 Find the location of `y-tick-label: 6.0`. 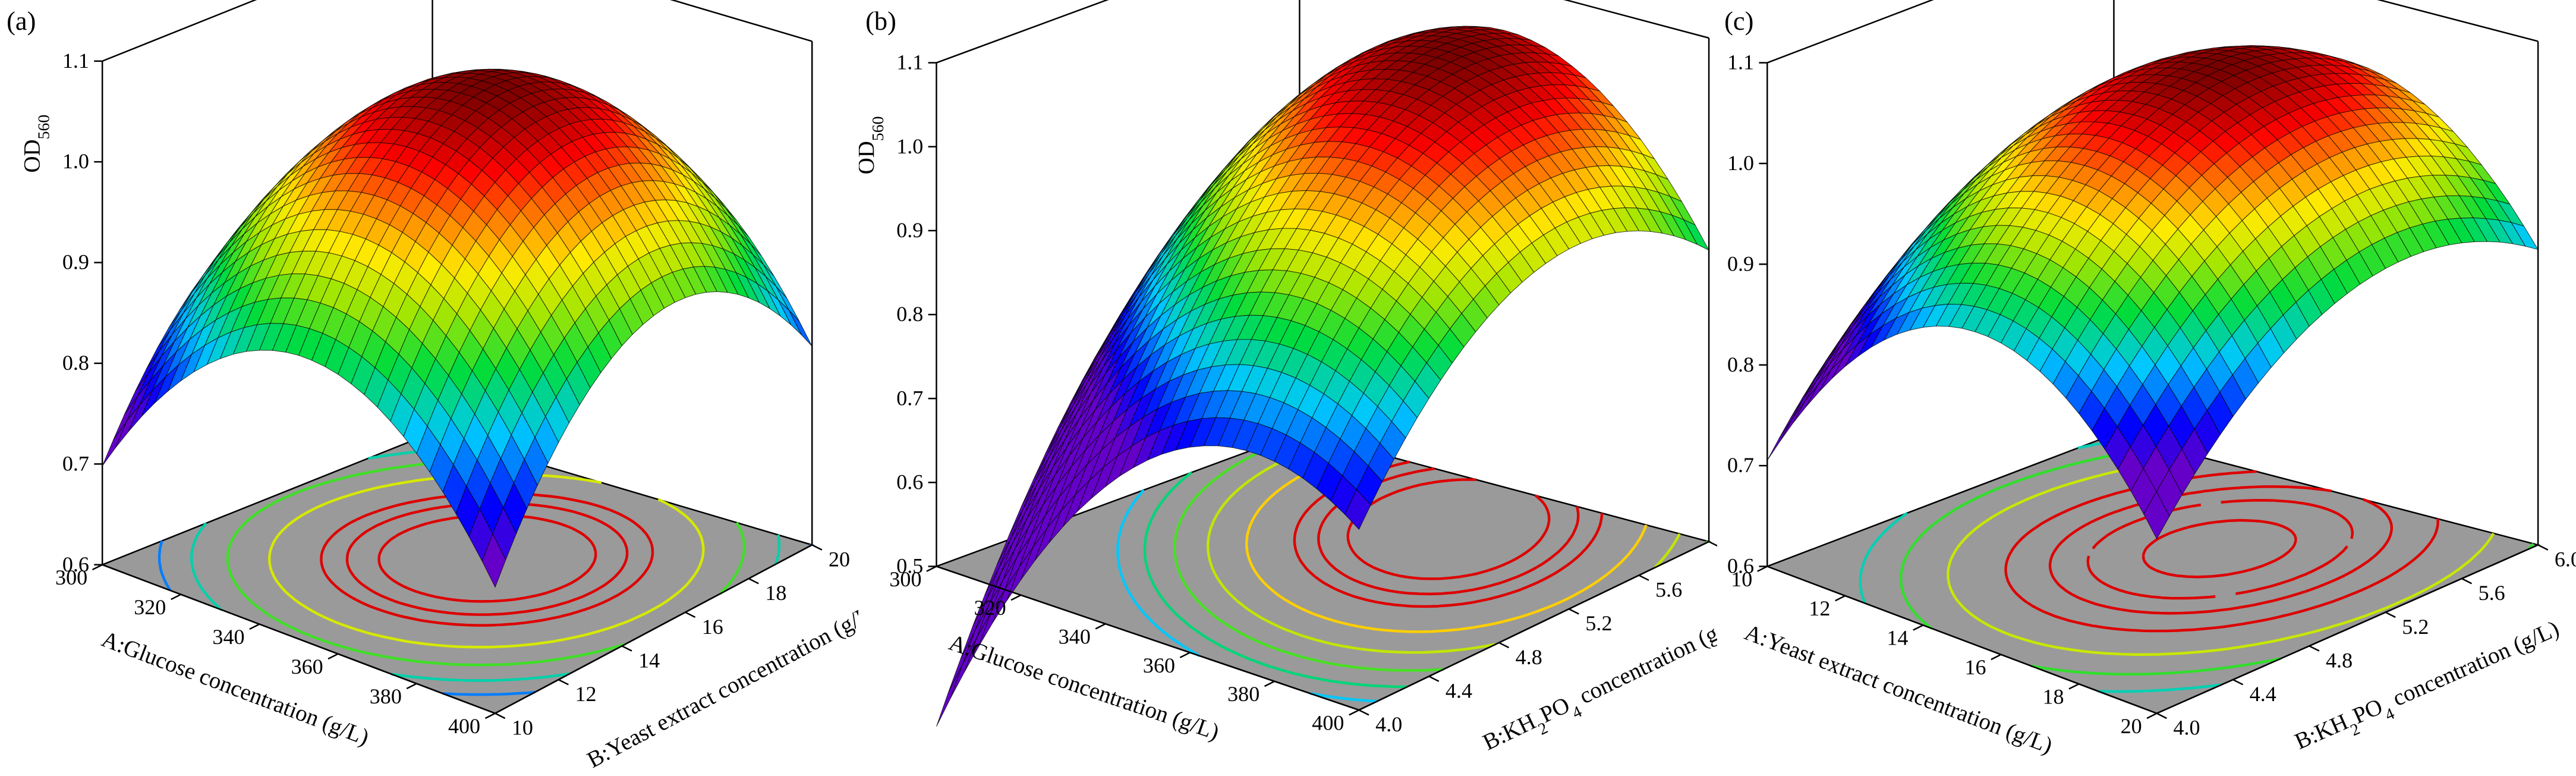

y-tick-label: 6.0 is located at coordinates (2566, 559).